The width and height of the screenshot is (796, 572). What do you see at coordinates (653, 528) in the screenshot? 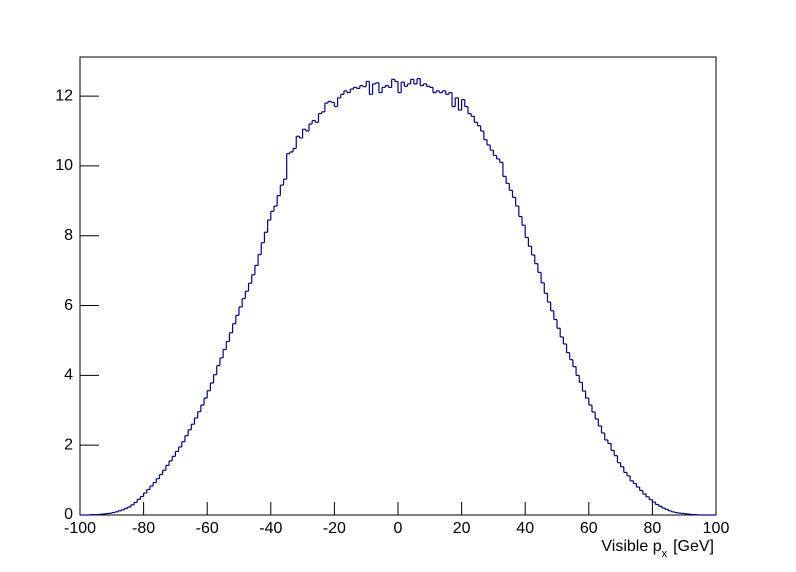
I see `x-tick-label: 80` at bounding box center [653, 528].